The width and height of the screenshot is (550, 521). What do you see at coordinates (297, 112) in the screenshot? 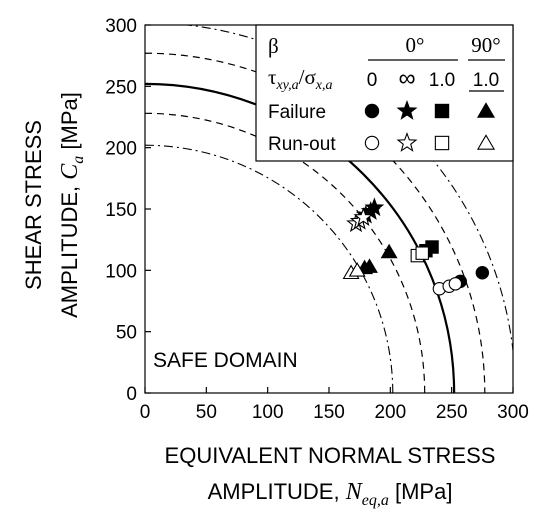
I see `legend-row-failure: Failure` at bounding box center [297, 112].